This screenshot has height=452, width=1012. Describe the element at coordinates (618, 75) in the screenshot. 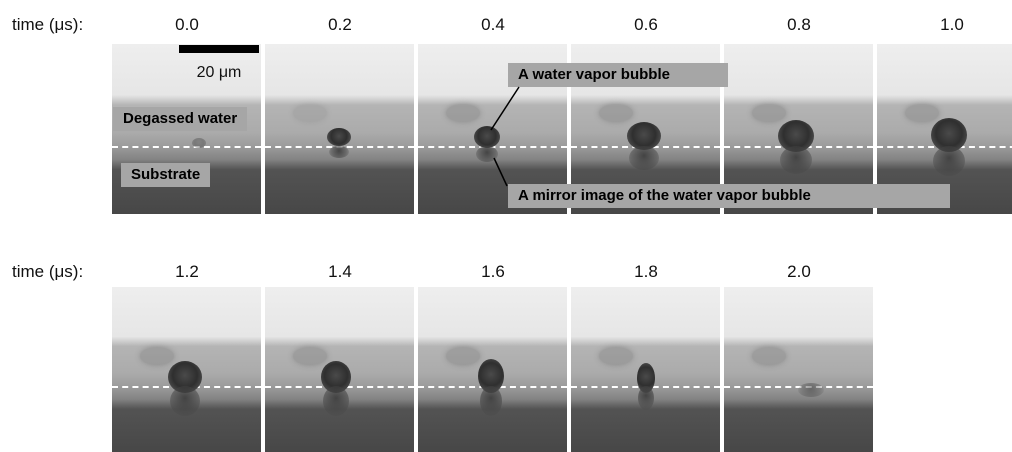

I see `vapor-bubble-label: A water vapor bubble` at that location.